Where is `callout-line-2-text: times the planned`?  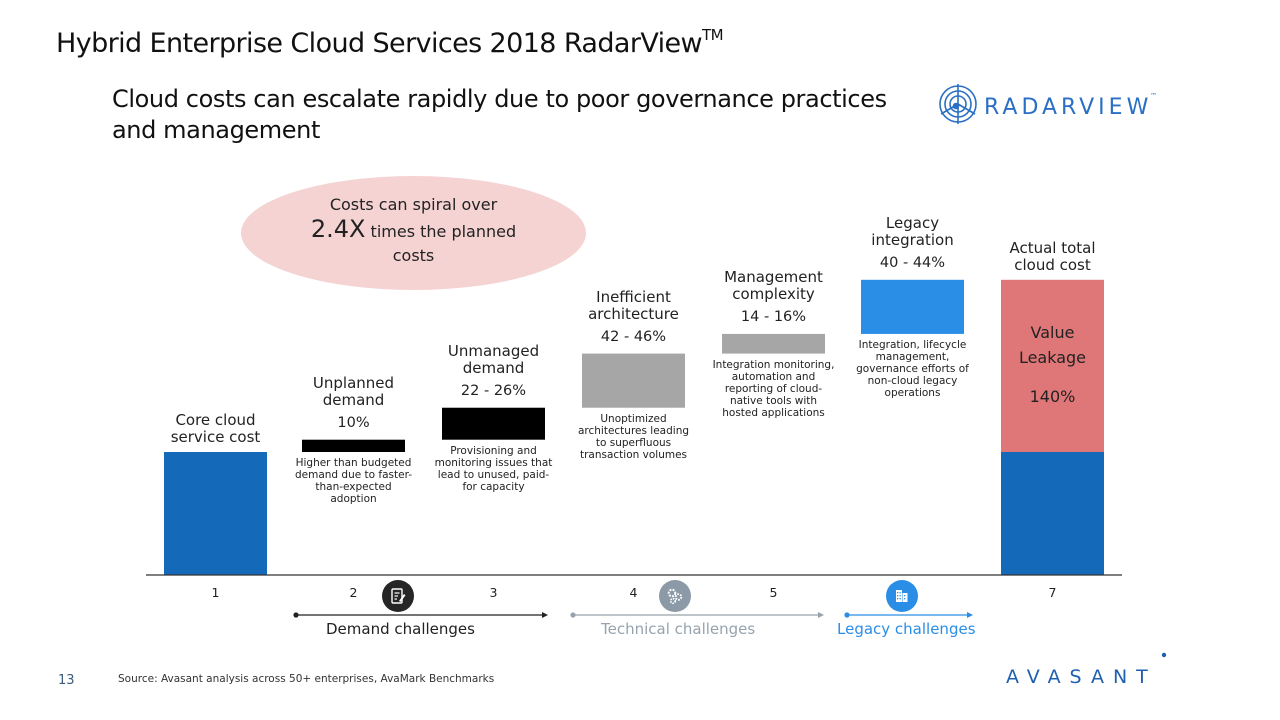 callout-line-2-text: times the planned is located at coordinates (441, 231).